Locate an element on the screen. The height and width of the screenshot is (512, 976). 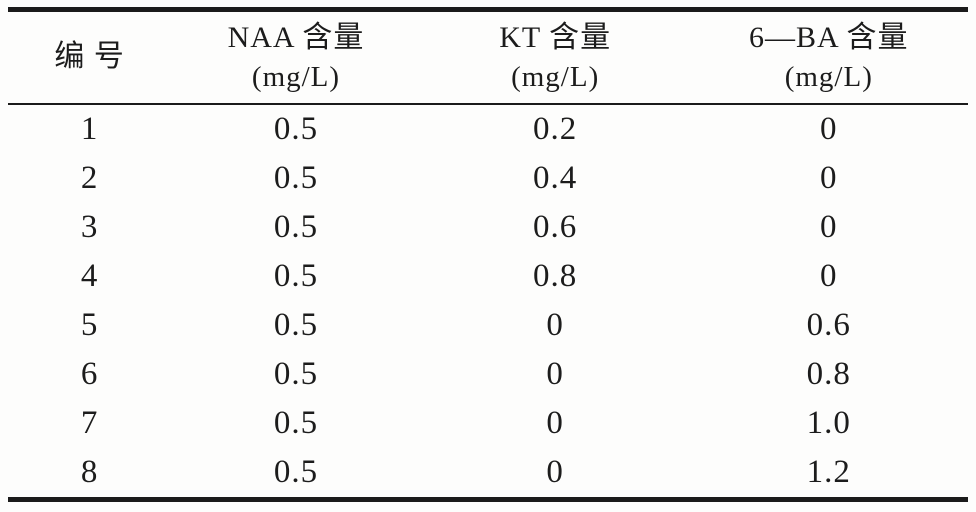
cell-no: 5 is located at coordinates (89, 325).